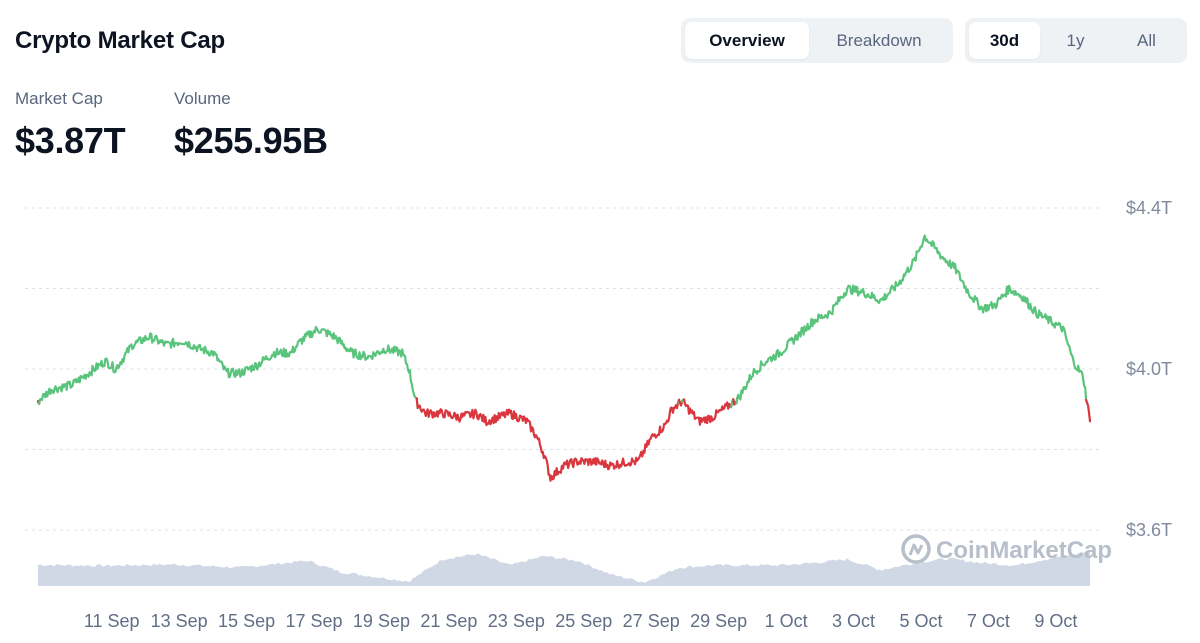  Describe the element at coordinates (583, 621) in the screenshot. I see `x-tick-label: 25 Sep` at that location.